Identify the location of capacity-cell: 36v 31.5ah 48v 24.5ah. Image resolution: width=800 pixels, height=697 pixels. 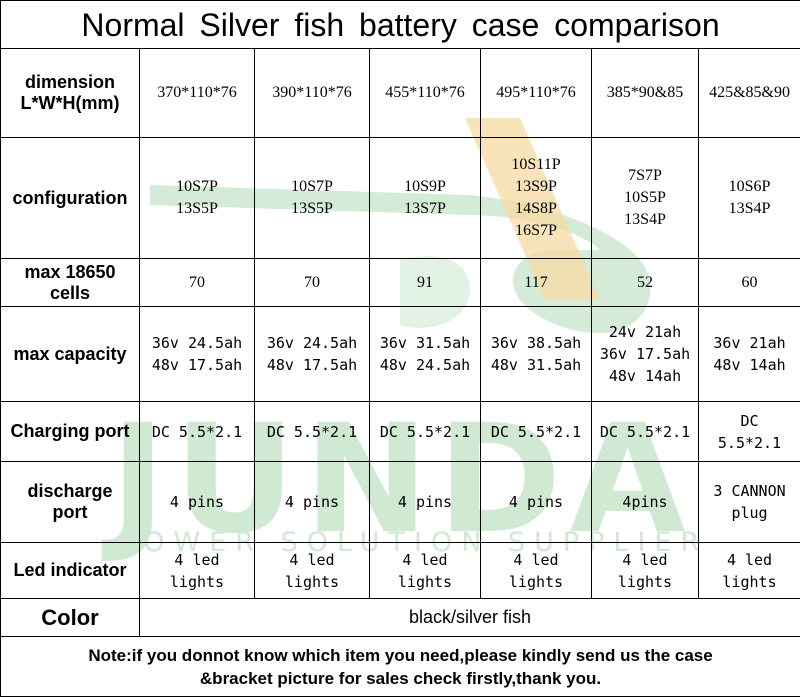
(425, 354).